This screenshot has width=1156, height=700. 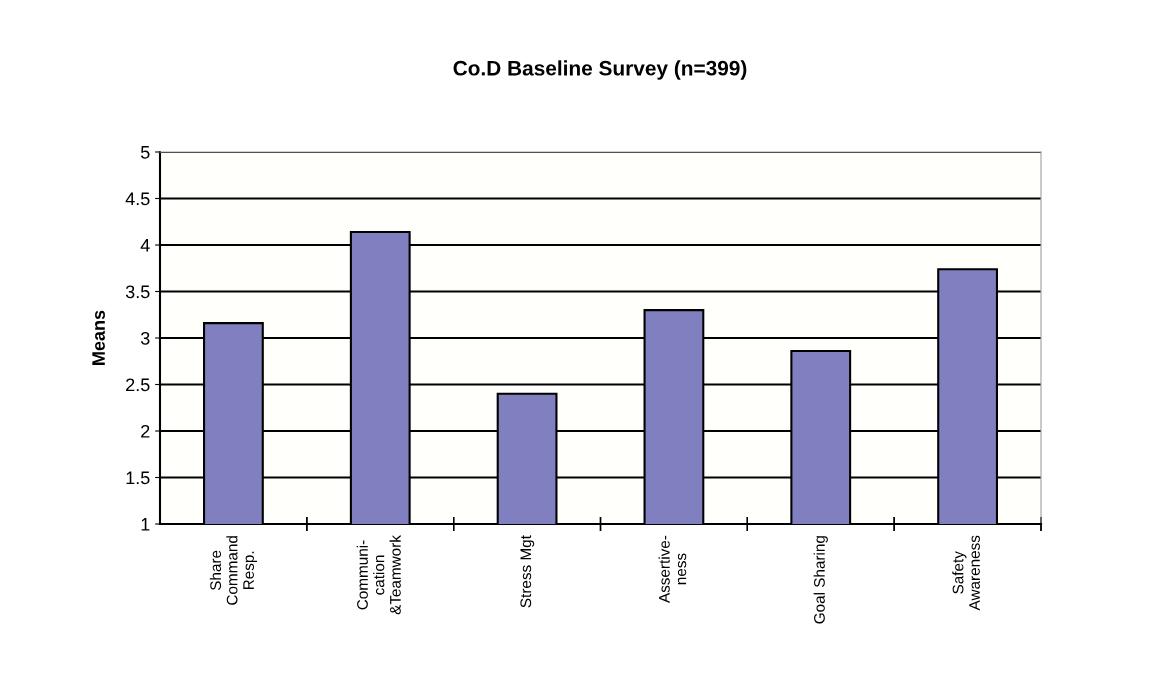 What do you see at coordinates (98, 337) in the screenshot?
I see `y-axis-title: Means` at bounding box center [98, 337].